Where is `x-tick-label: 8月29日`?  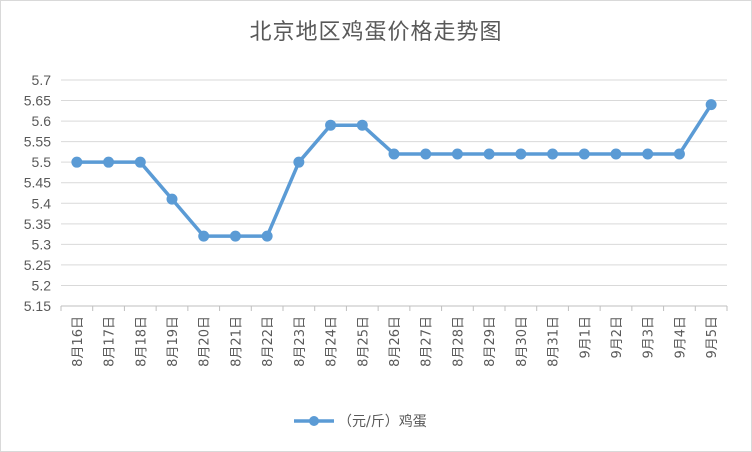 x-tick-label: 8月29日 is located at coordinates (490, 341).